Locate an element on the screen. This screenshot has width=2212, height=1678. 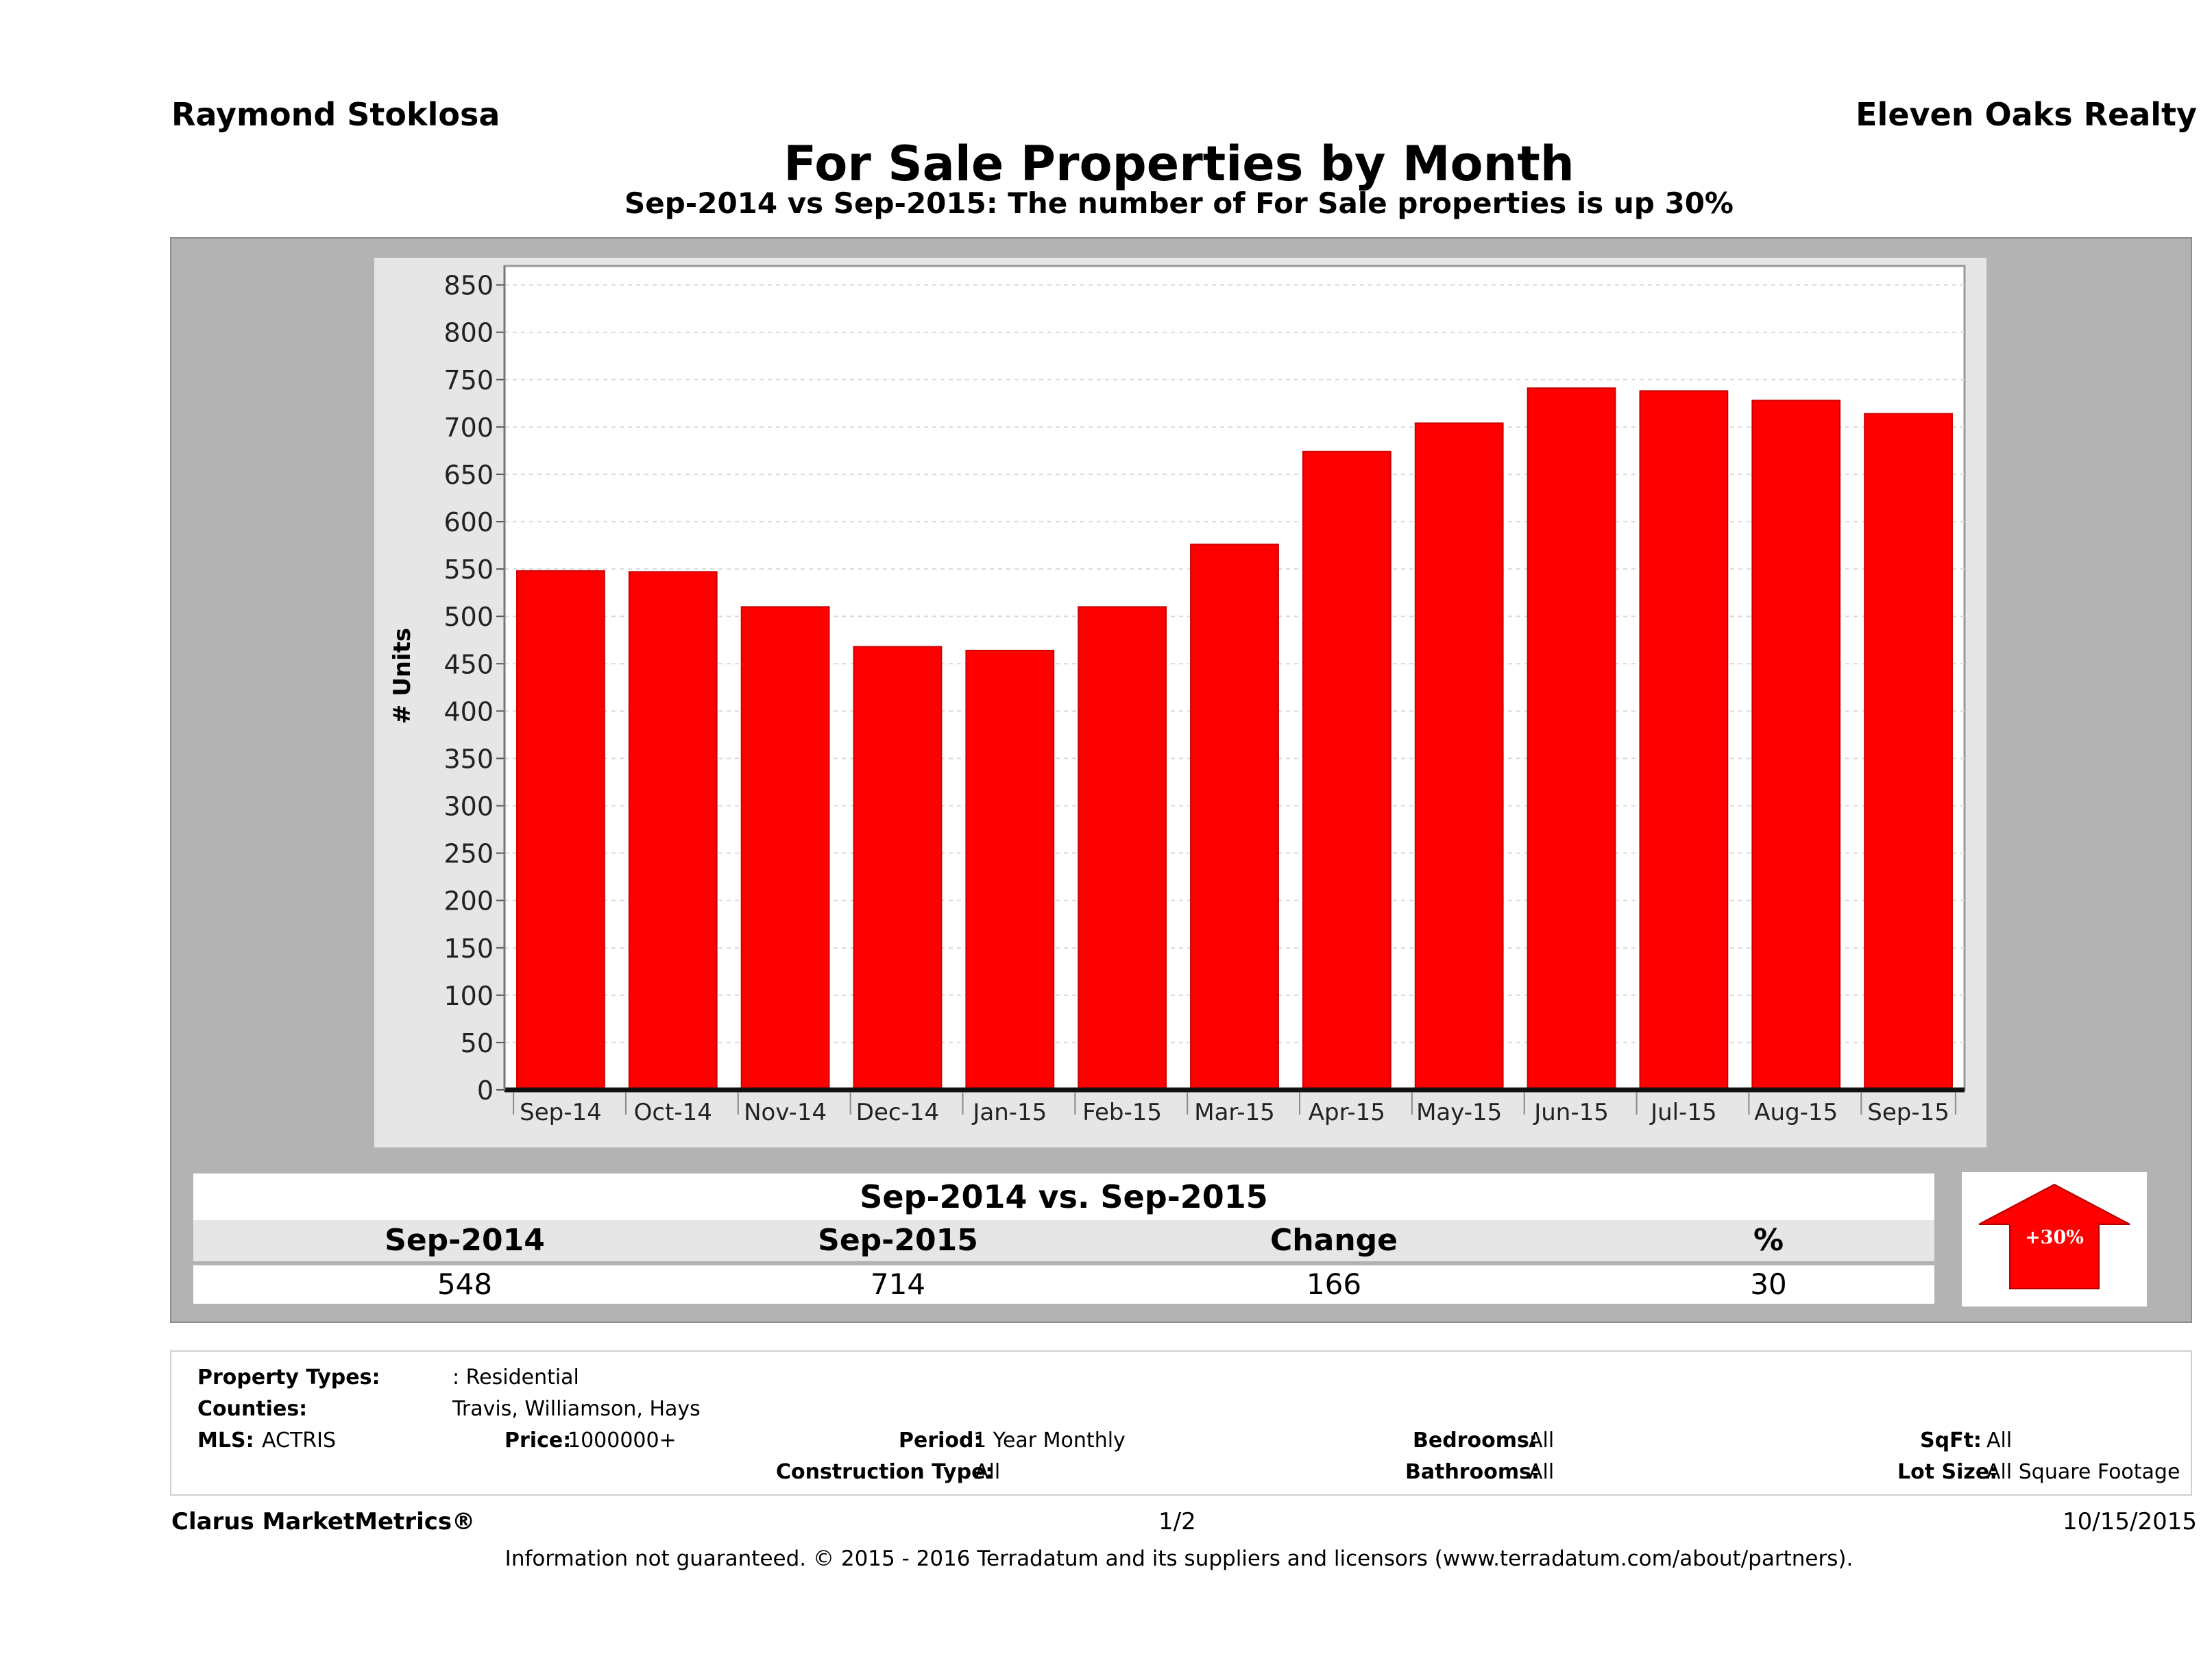
footer-brand: Clarus MarketMetrics® is located at coordinates (323, 1521).